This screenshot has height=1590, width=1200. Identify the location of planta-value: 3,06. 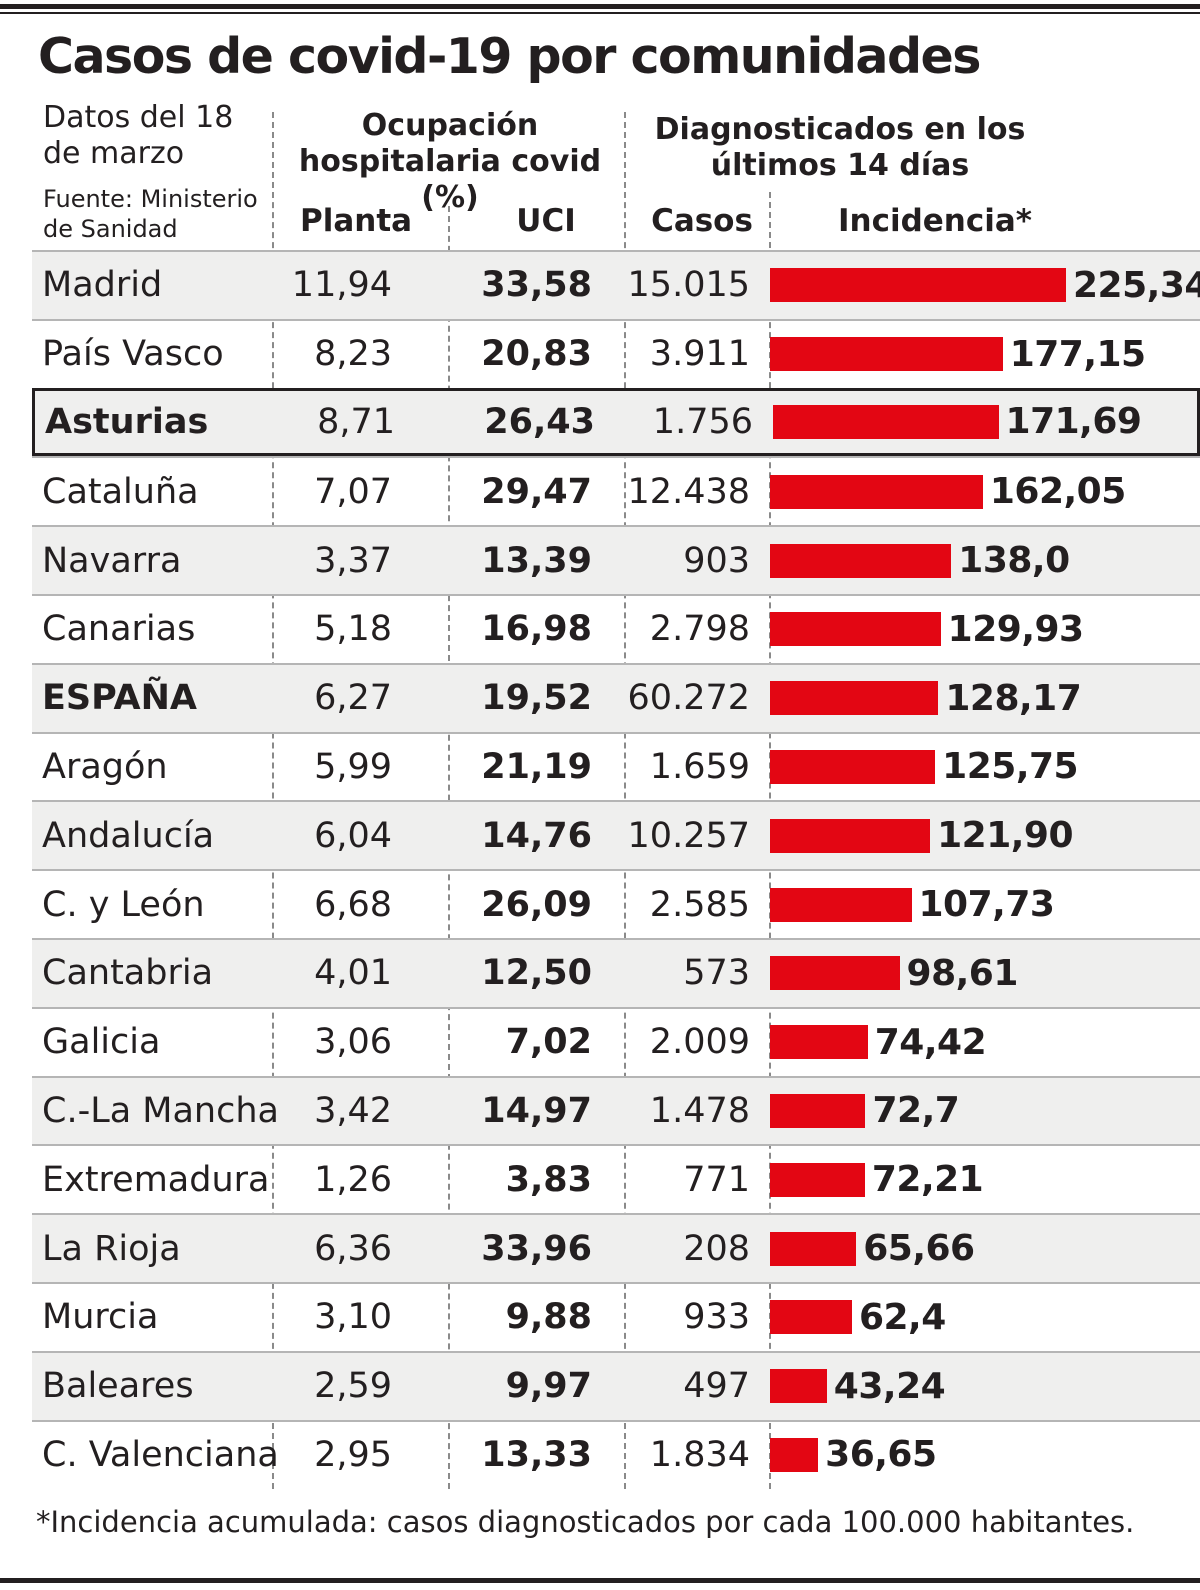
(353, 1042).